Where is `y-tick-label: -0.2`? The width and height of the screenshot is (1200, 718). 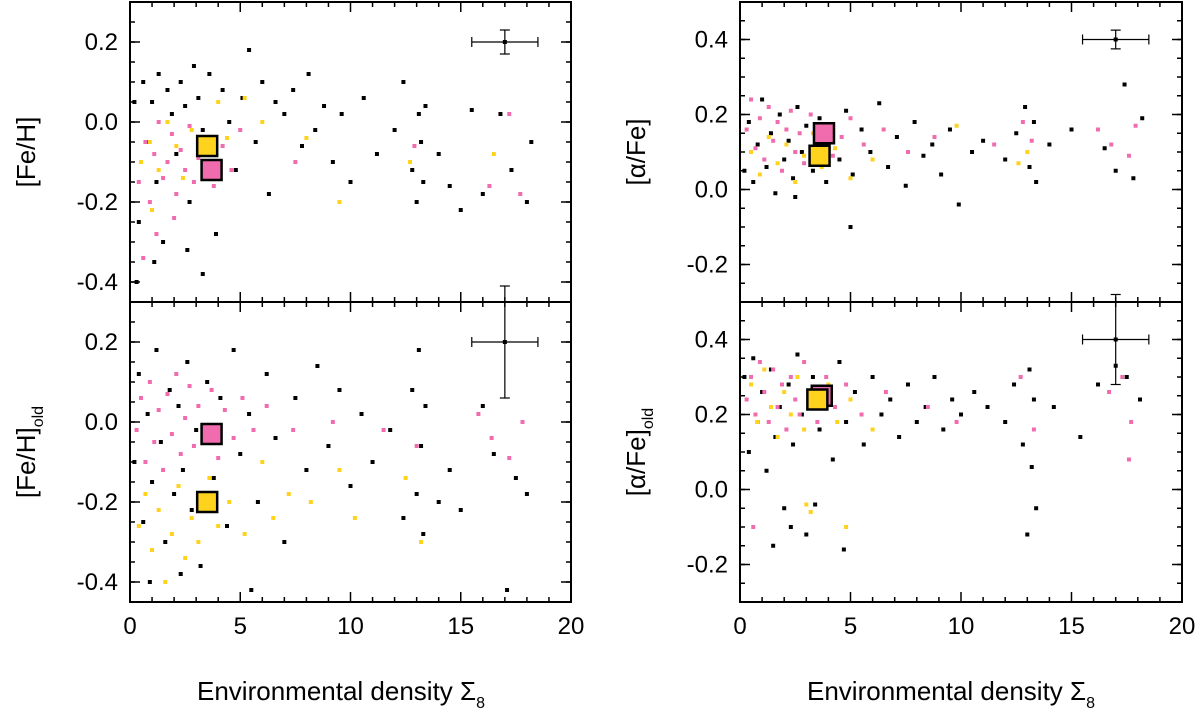 y-tick-label: -0.2 is located at coordinates (707, 265).